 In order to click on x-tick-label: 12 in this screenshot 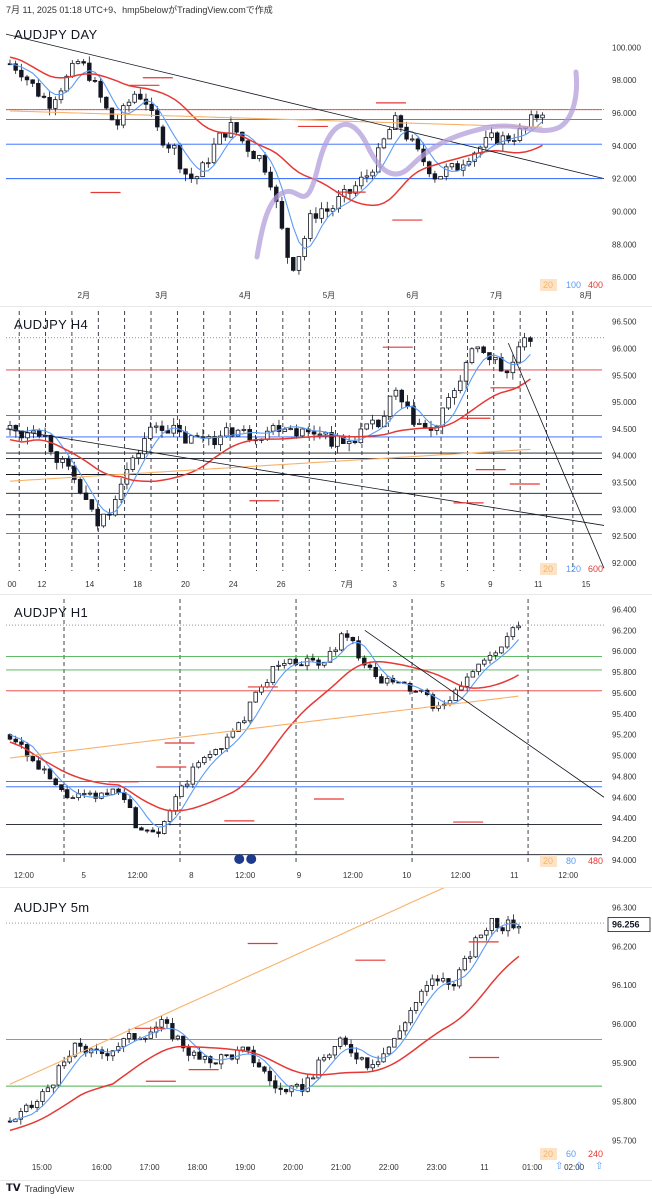, I will do `click(41, 584)`.